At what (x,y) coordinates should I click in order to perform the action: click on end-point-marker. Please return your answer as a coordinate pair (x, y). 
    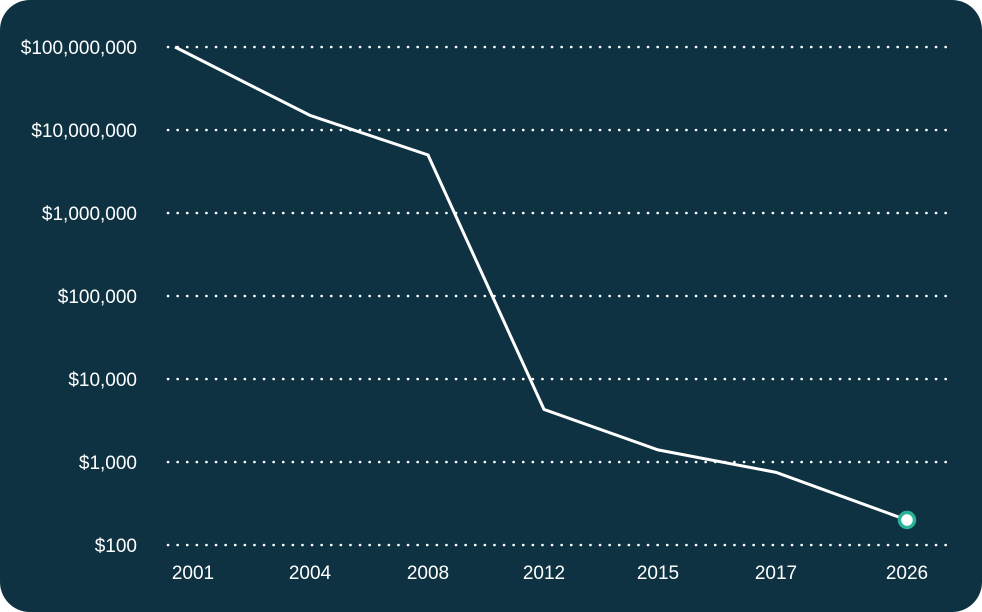
    Looking at the image, I should click on (907, 520).